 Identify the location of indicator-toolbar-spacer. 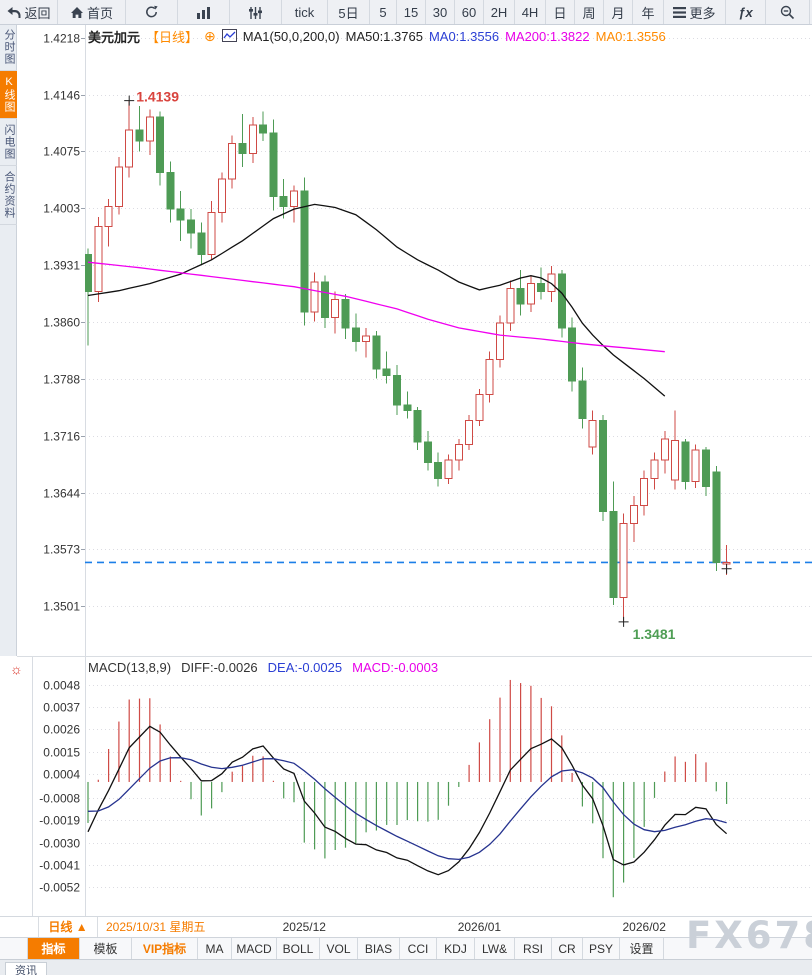
(738, 949).